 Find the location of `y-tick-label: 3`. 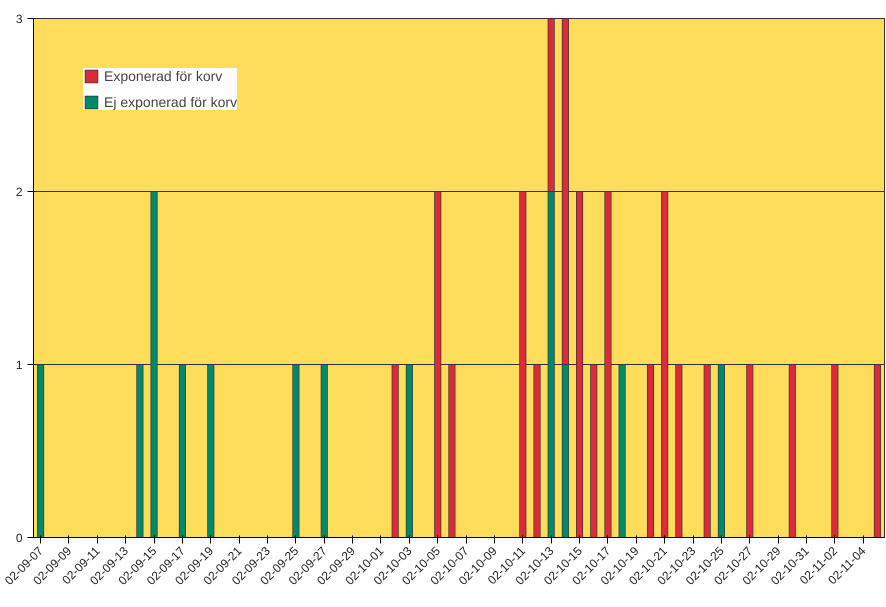

y-tick-label: 3 is located at coordinates (19, 19).